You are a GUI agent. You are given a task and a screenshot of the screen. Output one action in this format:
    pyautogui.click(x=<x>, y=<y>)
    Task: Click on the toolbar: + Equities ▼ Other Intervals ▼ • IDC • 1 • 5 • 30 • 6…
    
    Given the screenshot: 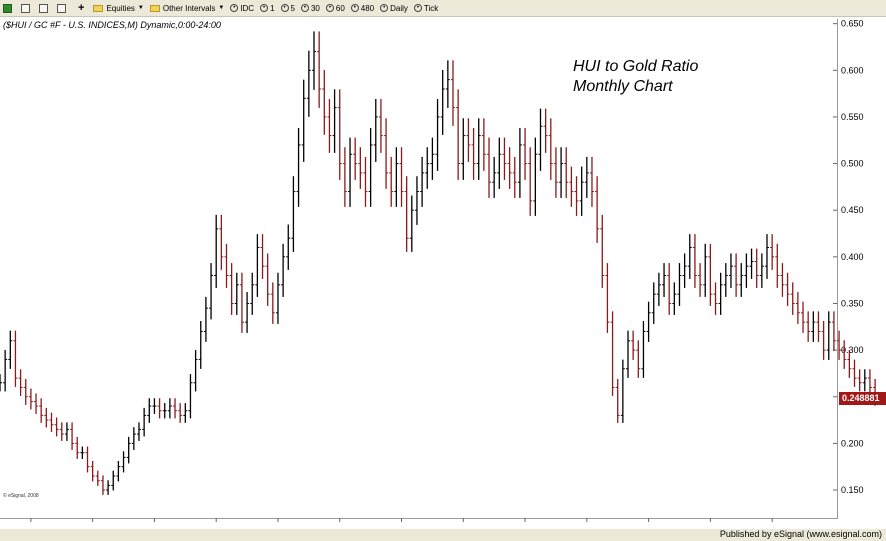 What is the action you would take?
    pyautogui.click(x=443, y=8)
    